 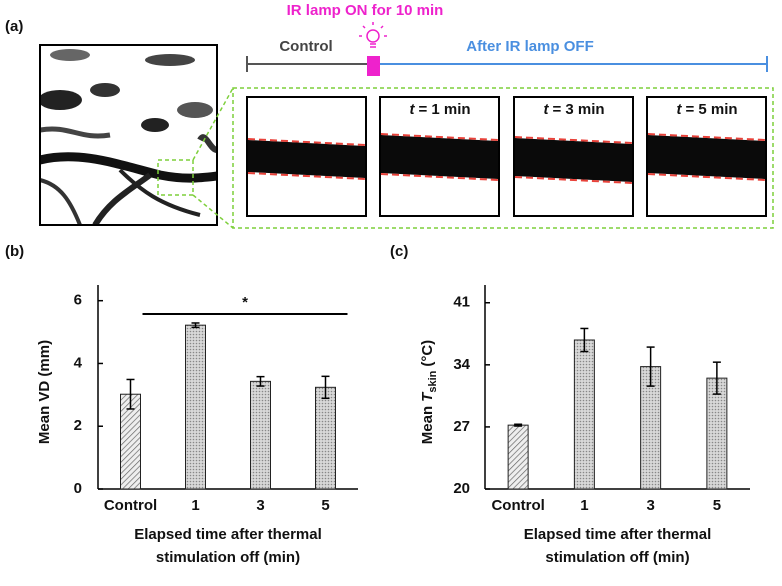 I want to click on y-axis-label: Mean Tskin (°C), so click(x=429, y=392).